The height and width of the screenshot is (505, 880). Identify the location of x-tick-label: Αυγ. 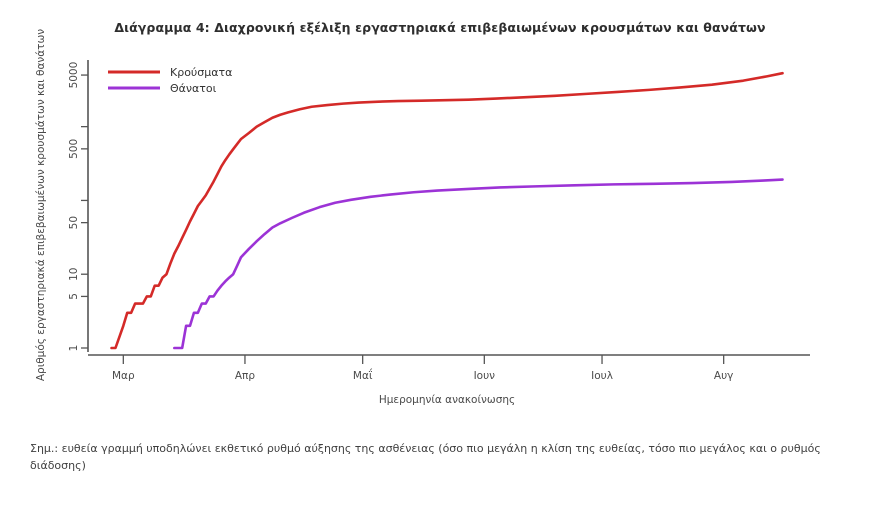
(723, 376).